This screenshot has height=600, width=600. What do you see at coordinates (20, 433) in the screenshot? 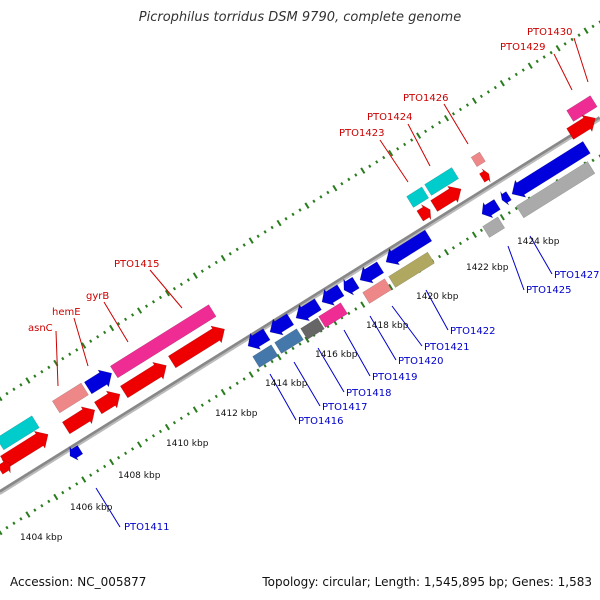
I see `gene-cyan` at bounding box center [20, 433].